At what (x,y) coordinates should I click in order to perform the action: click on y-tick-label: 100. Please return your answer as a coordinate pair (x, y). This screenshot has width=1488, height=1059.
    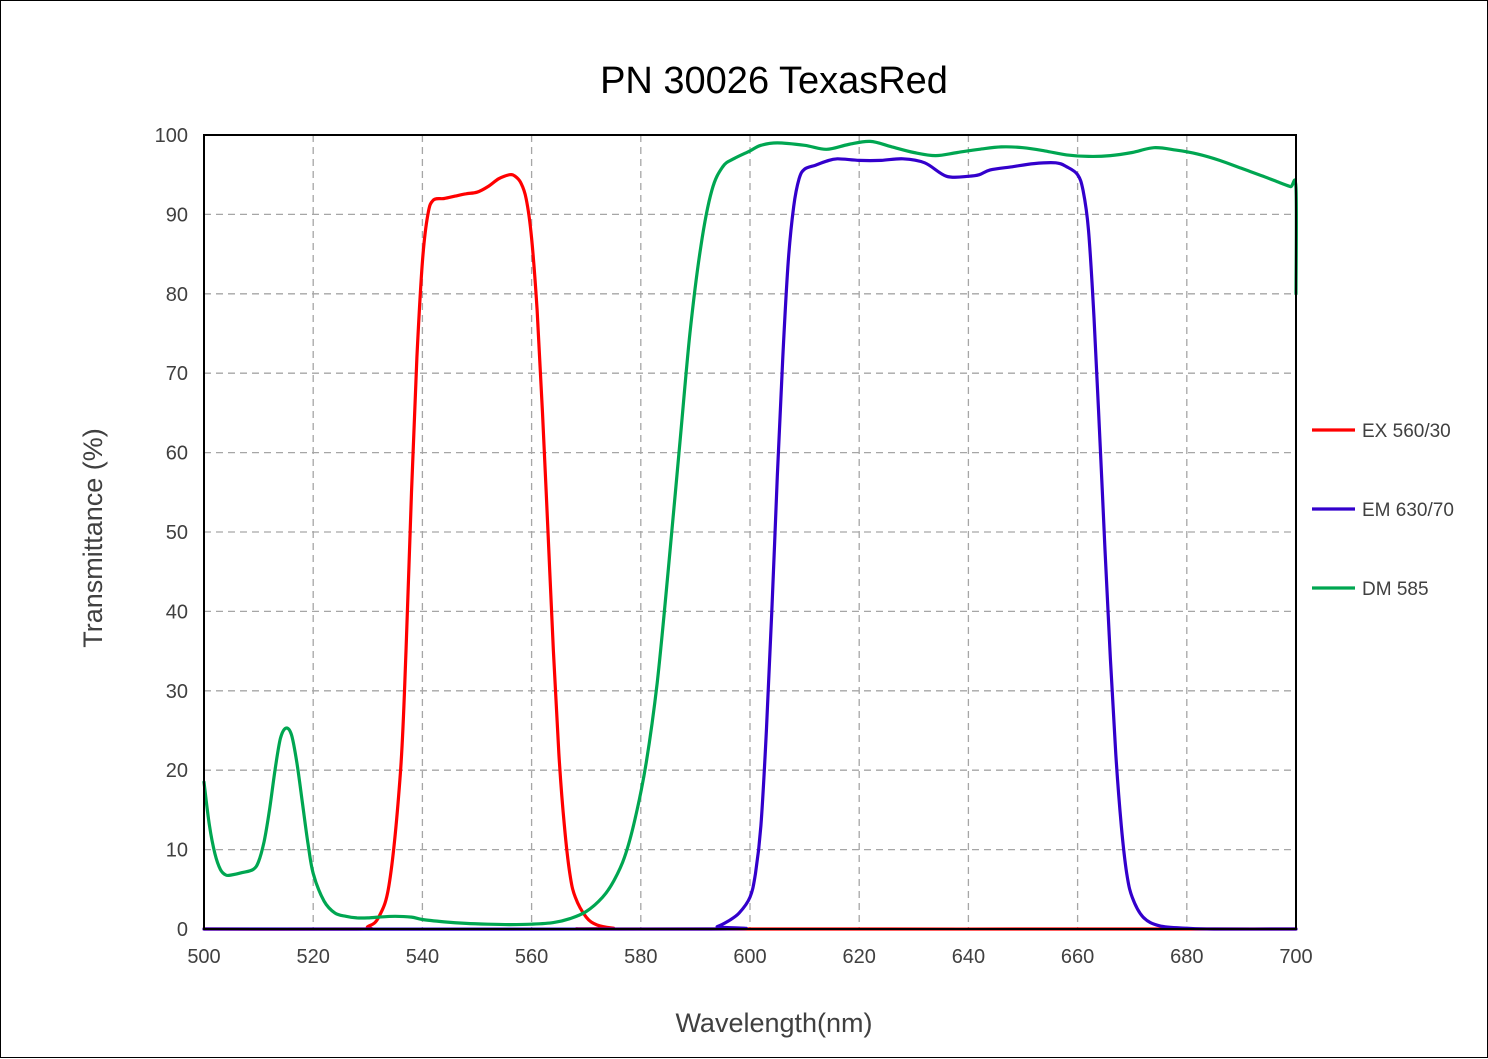
    Looking at the image, I should click on (171, 136).